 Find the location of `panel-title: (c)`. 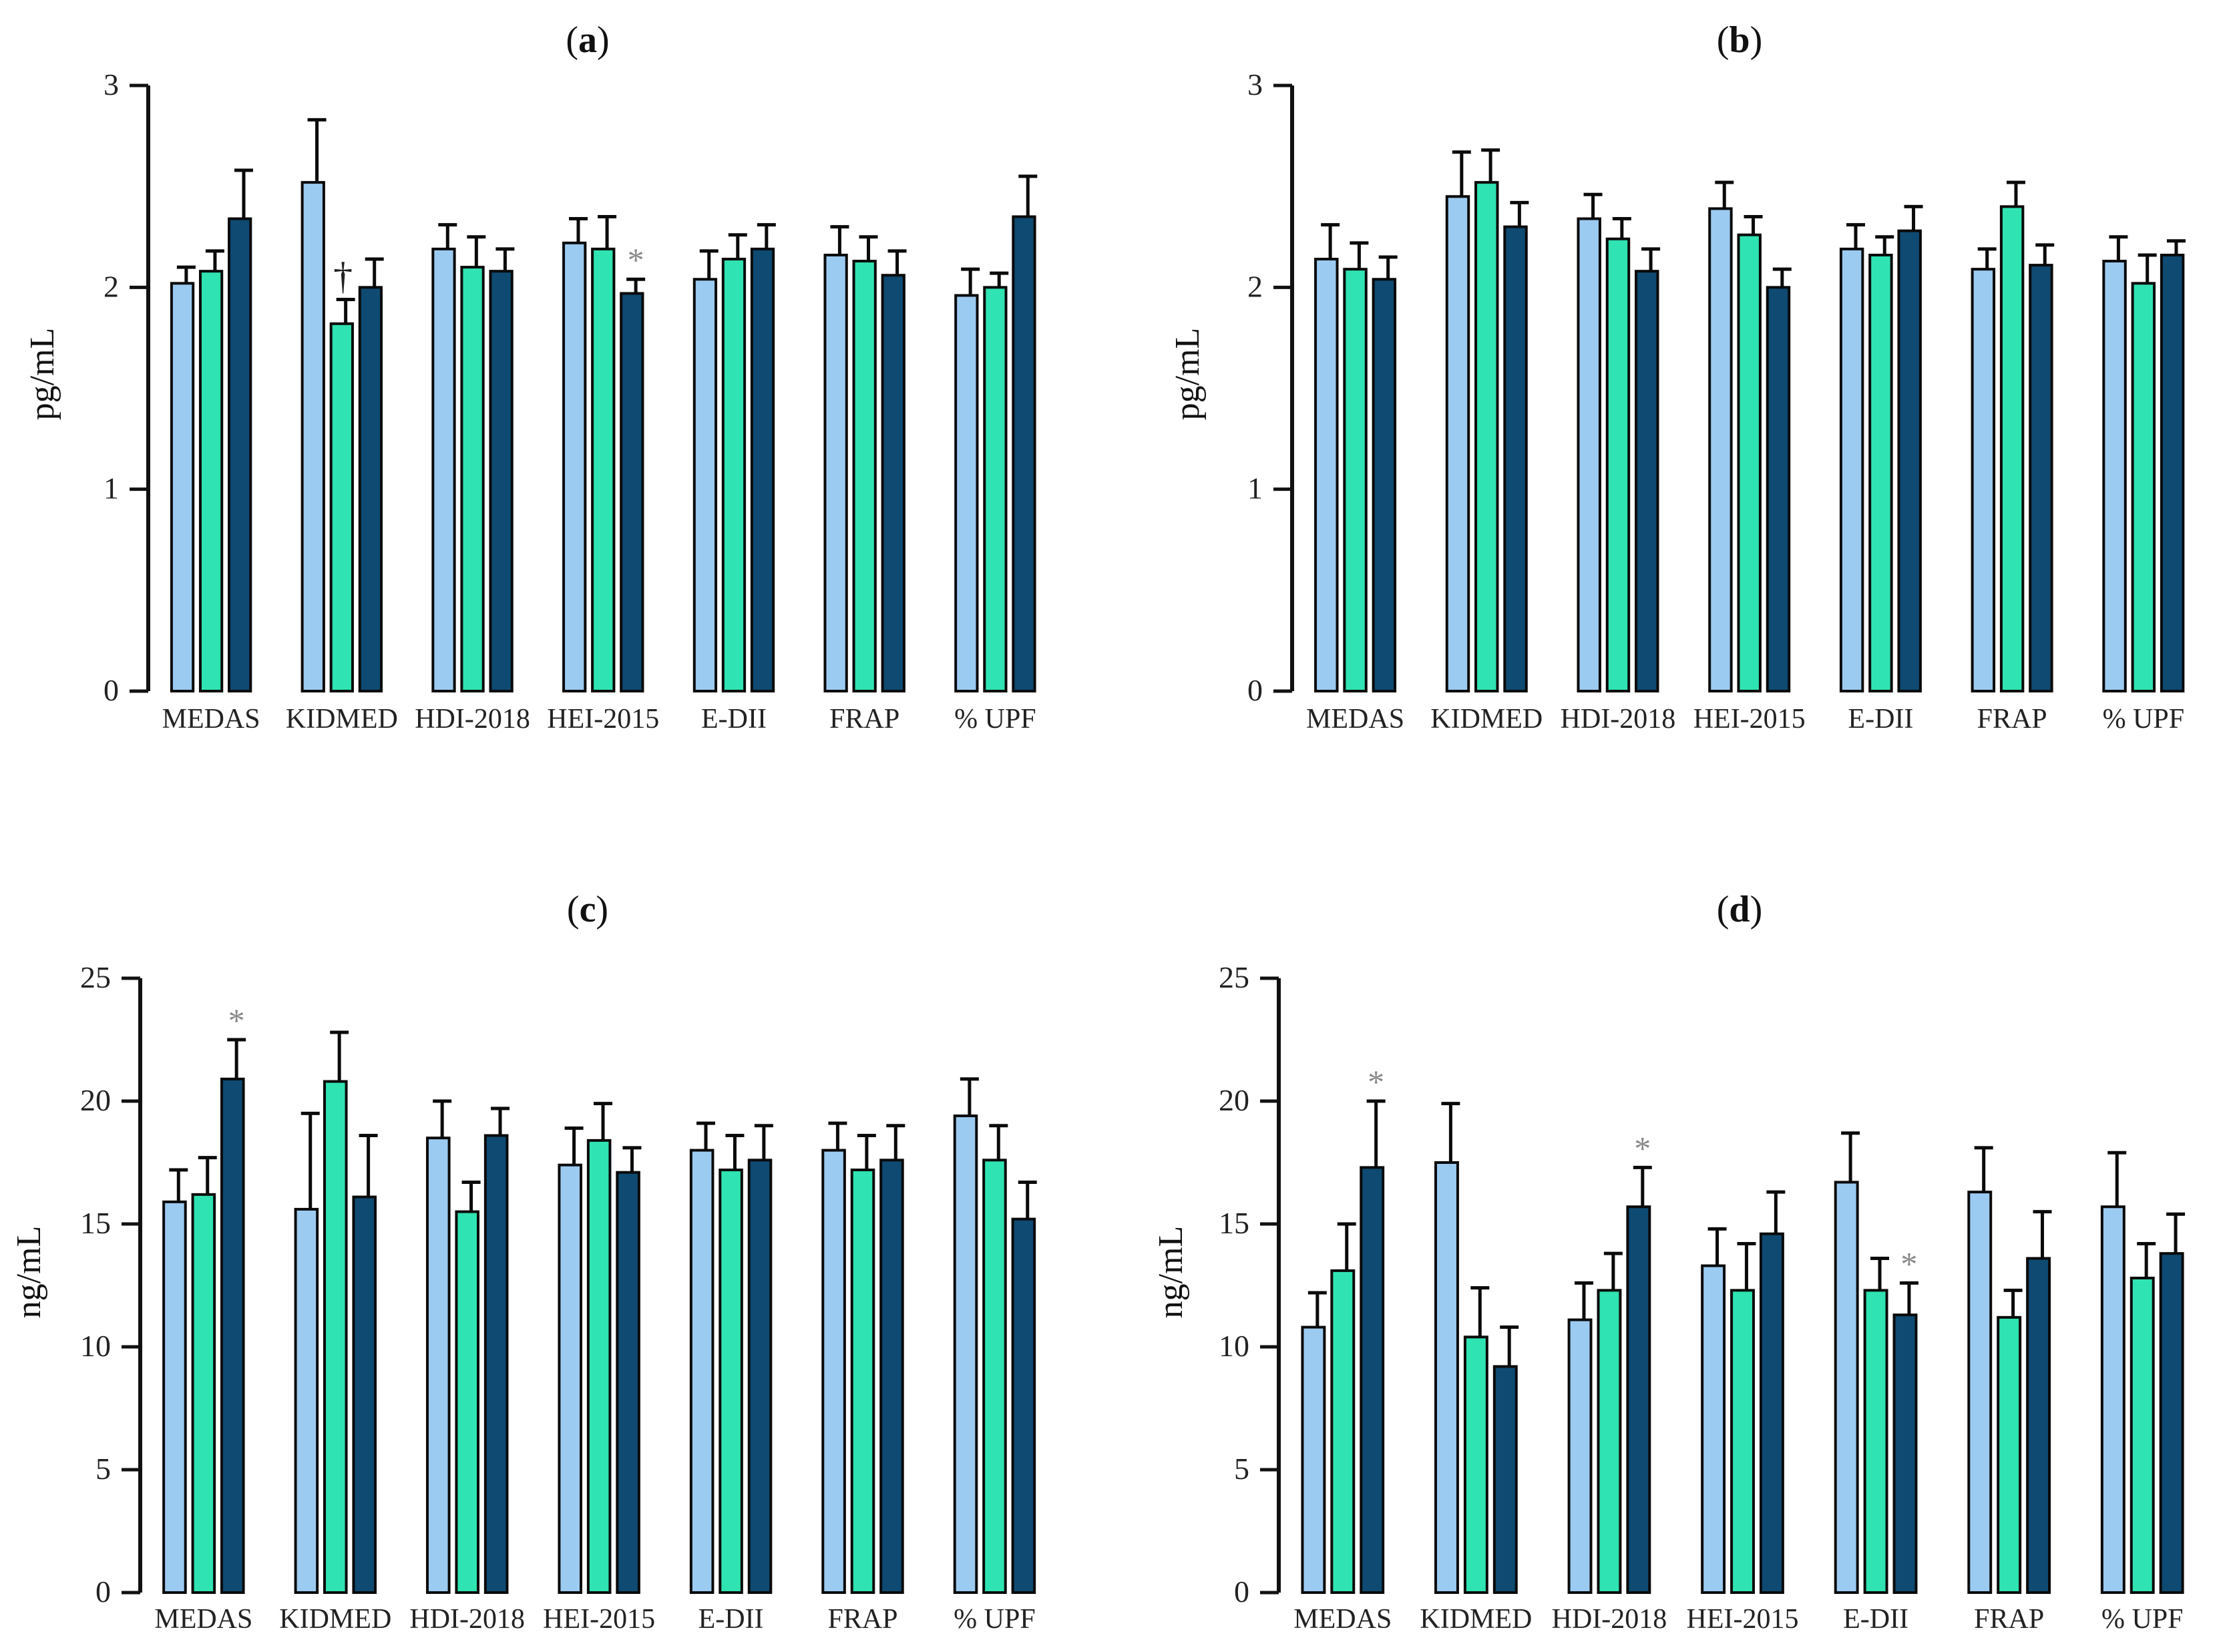

panel-title: (c) is located at coordinates (587, 910).